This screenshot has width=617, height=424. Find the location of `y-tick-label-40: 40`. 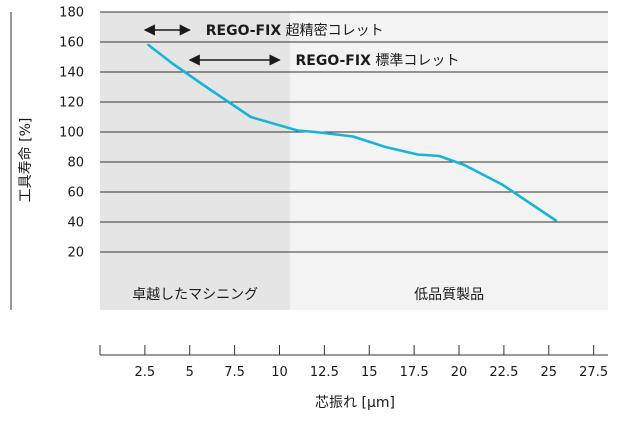

y-tick-label-40: 40 is located at coordinates (75, 223).